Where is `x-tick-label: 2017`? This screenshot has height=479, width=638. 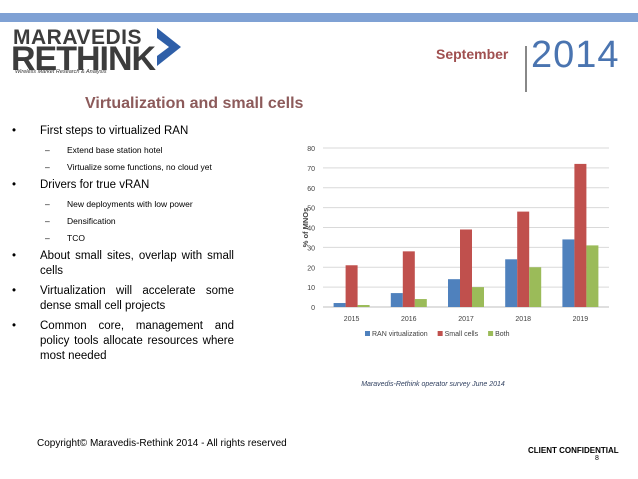
x-tick-label: 2017 is located at coordinates (466, 319).